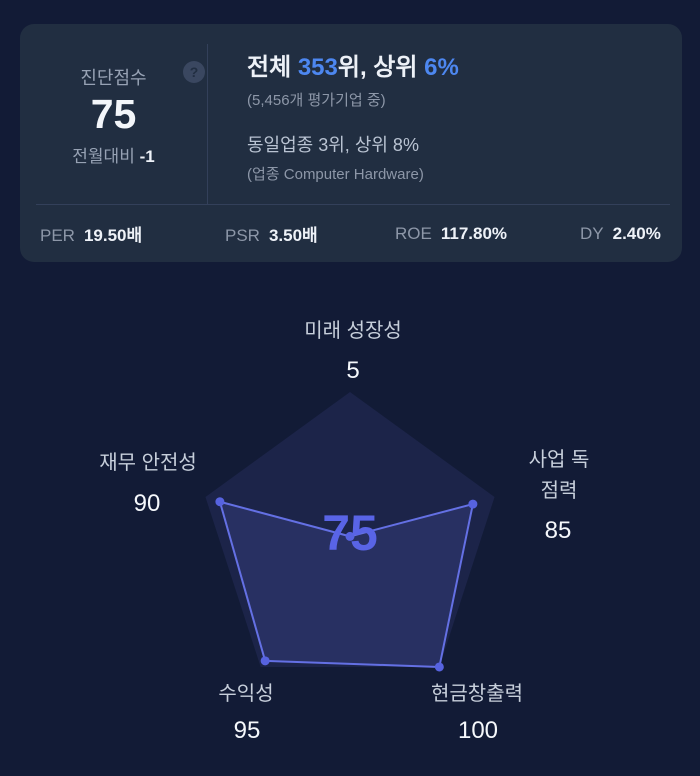 The width and height of the screenshot is (700, 776). I want to click on radar-center-score: 75, so click(350, 533).